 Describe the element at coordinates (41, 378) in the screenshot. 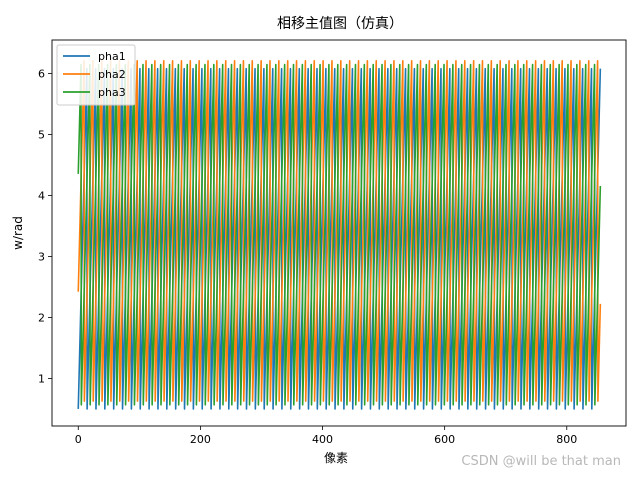

I see `y-tick-label: 1` at that location.